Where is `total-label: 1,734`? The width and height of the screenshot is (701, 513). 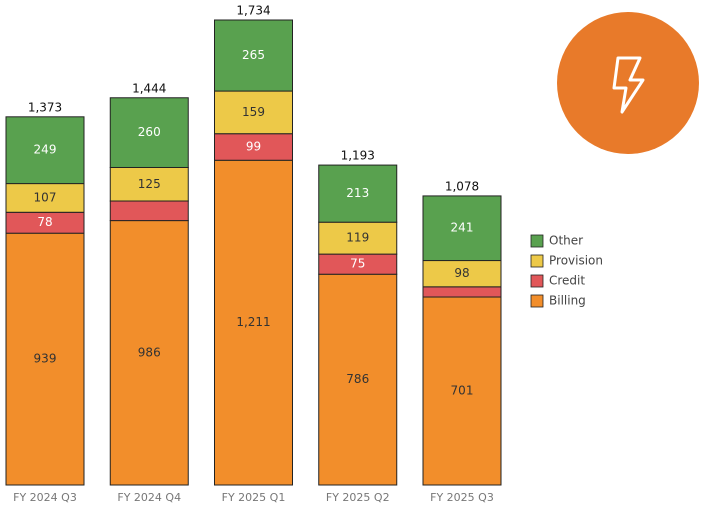
total-label: 1,734 is located at coordinates (253, 11).